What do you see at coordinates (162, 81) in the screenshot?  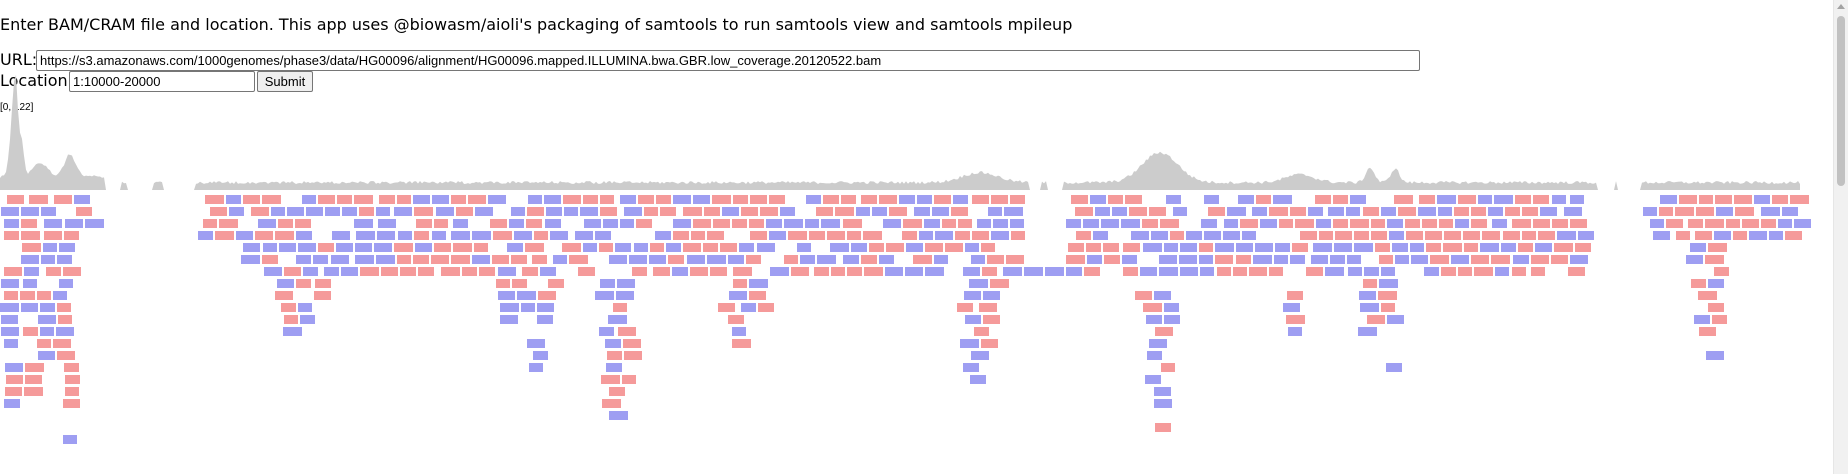 I see `location-input` at bounding box center [162, 81].